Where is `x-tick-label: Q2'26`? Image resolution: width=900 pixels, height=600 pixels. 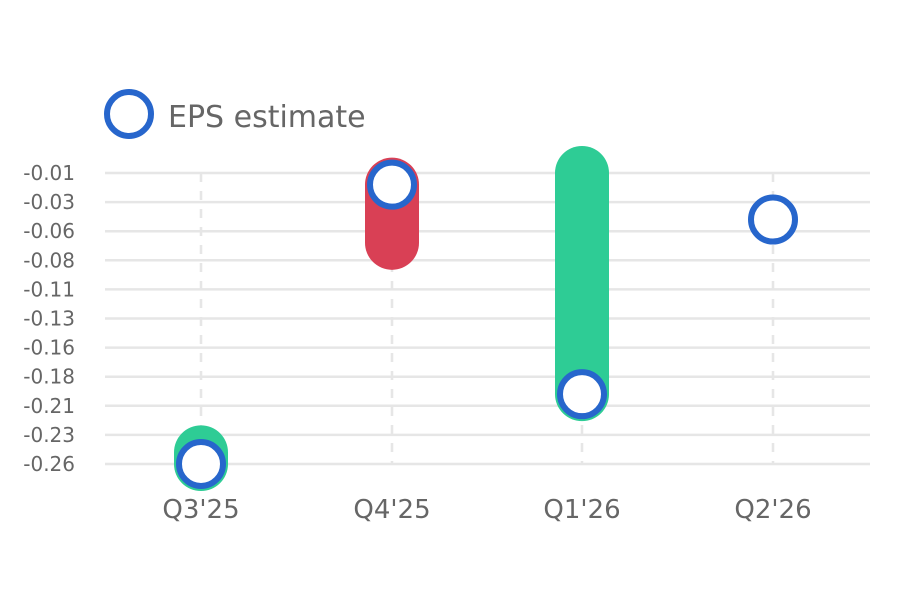 x-tick-label: Q2'26 is located at coordinates (772, 510).